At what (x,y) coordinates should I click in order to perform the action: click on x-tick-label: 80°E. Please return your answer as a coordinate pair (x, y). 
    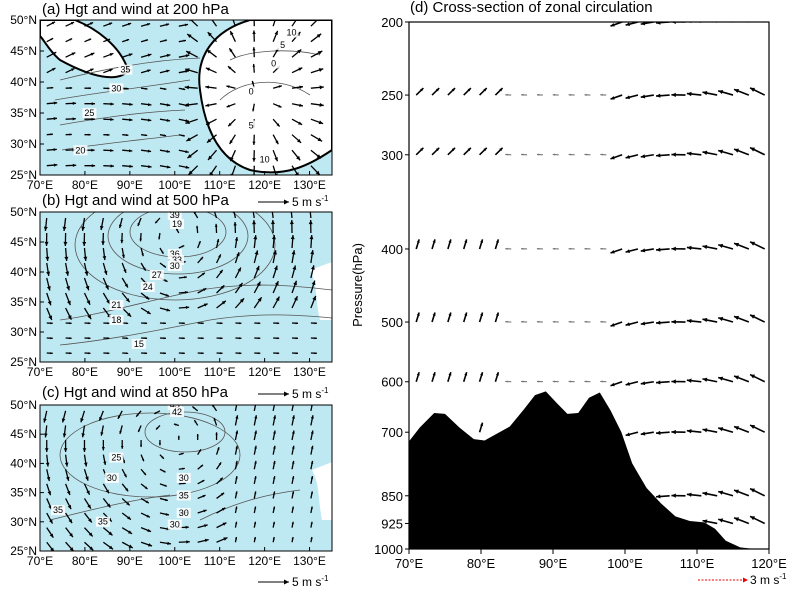
    Looking at the image, I should click on (85, 561).